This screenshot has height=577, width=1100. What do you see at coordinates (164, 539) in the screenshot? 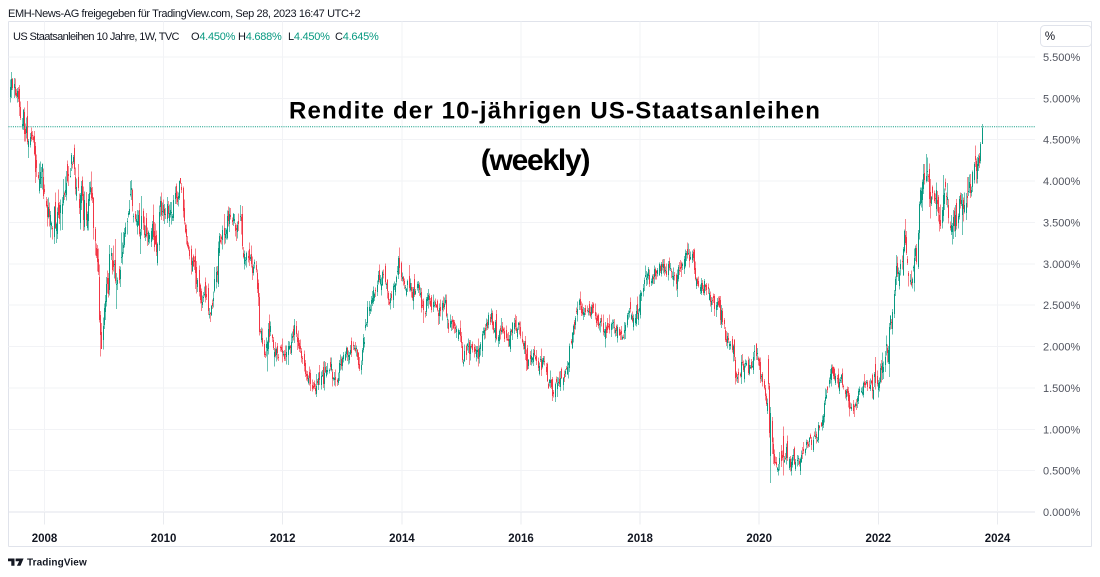
I see `svg-text: 2010` at bounding box center [164, 539].